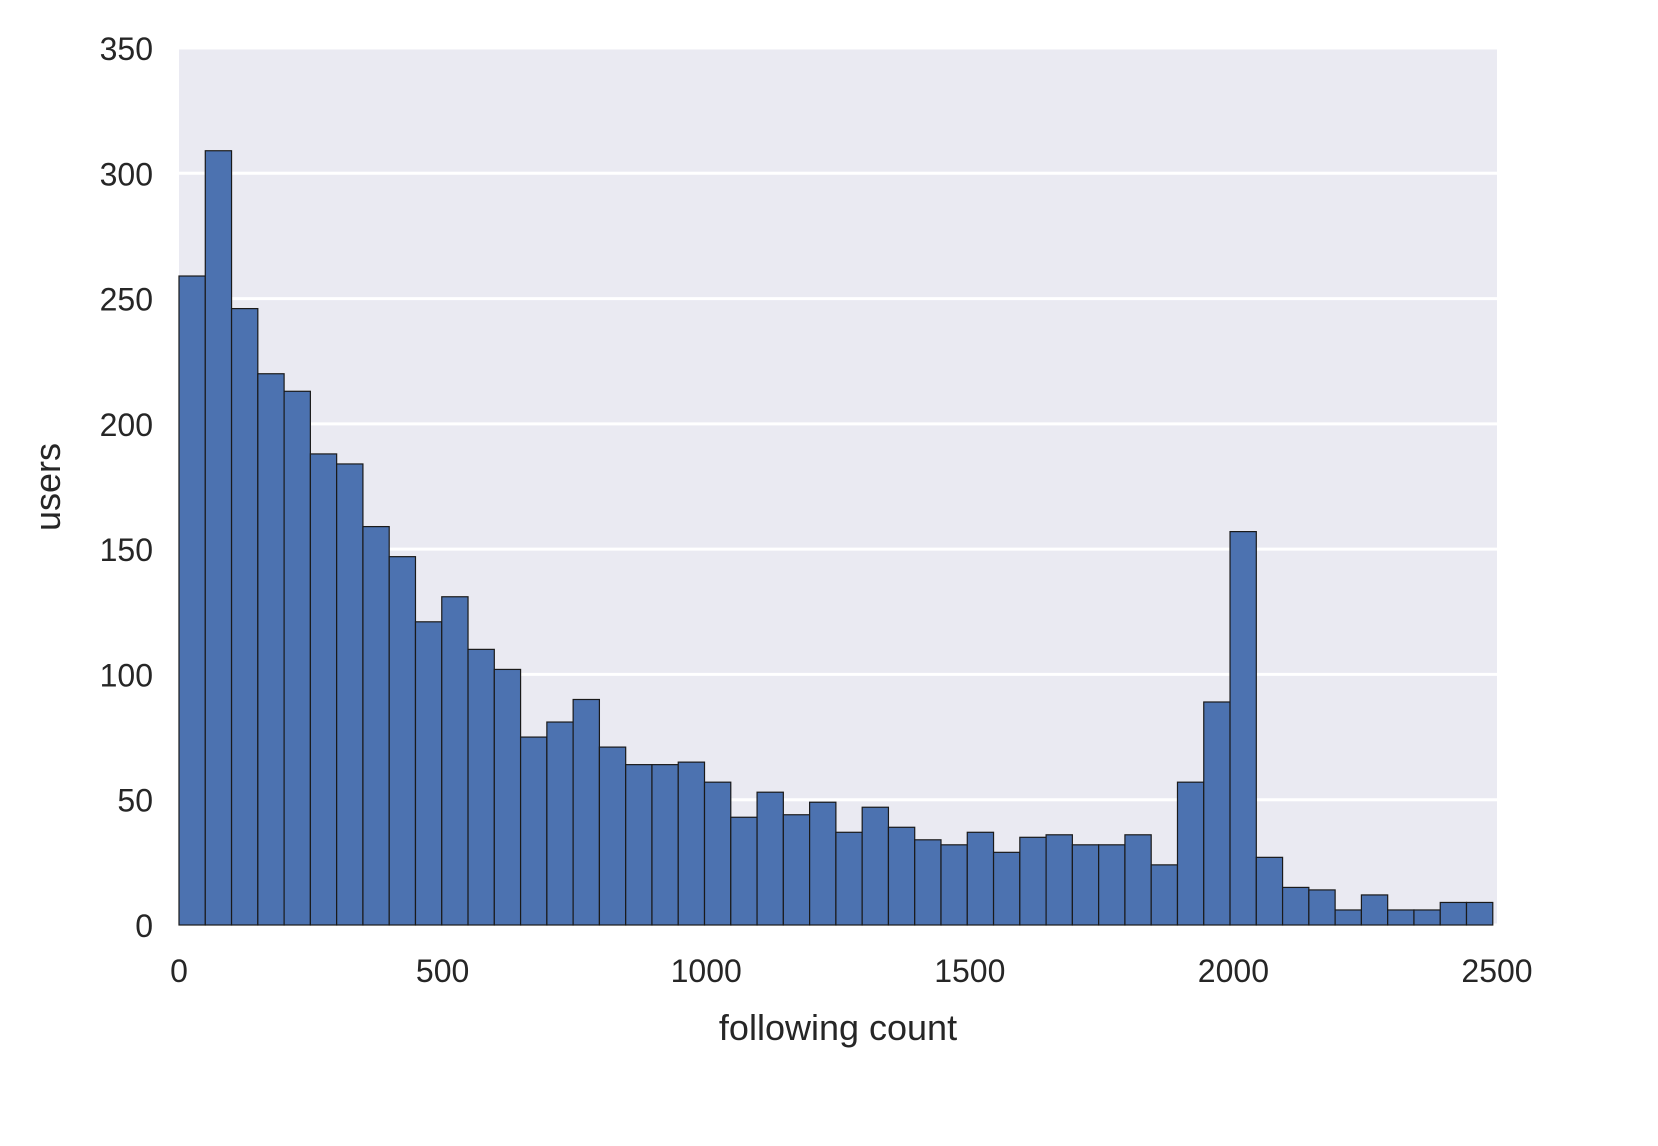 This screenshot has width=1658, height=1146. What do you see at coordinates (851, 971) in the screenshot?
I see `x-tick-labels: 0 500 1000 1500 2000 2500` at bounding box center [851, 971].